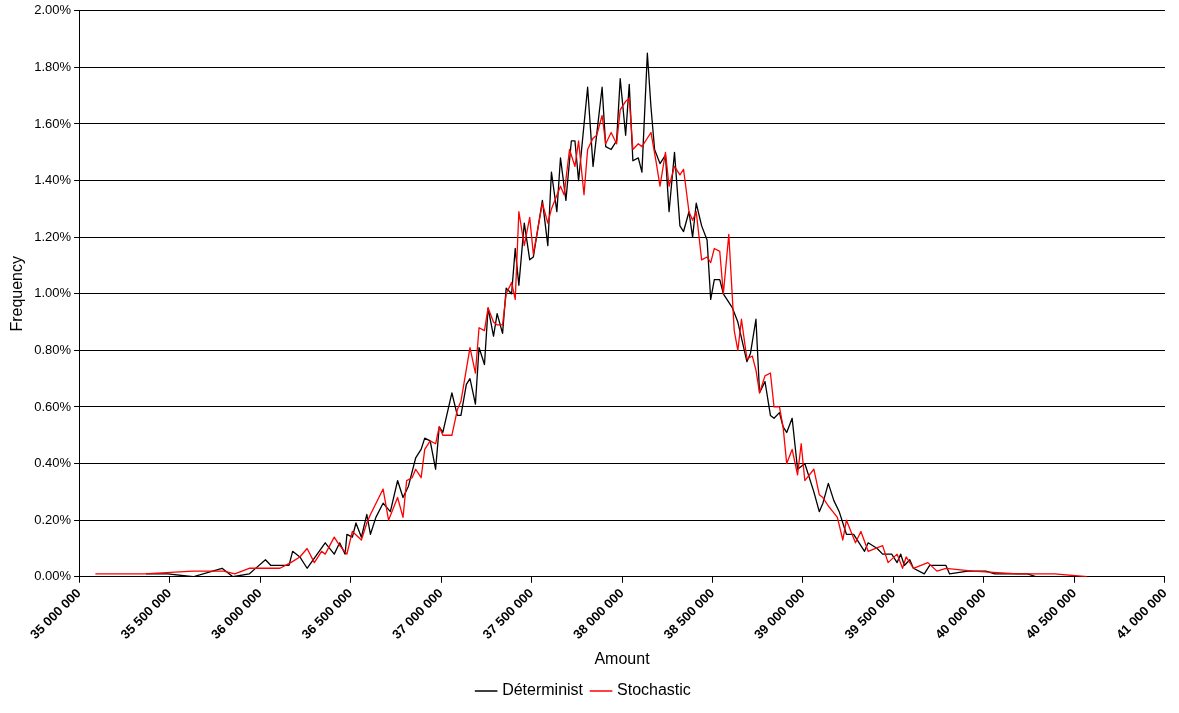  I want to click on x-tick-label: 37 500 000, so click(508, 613).